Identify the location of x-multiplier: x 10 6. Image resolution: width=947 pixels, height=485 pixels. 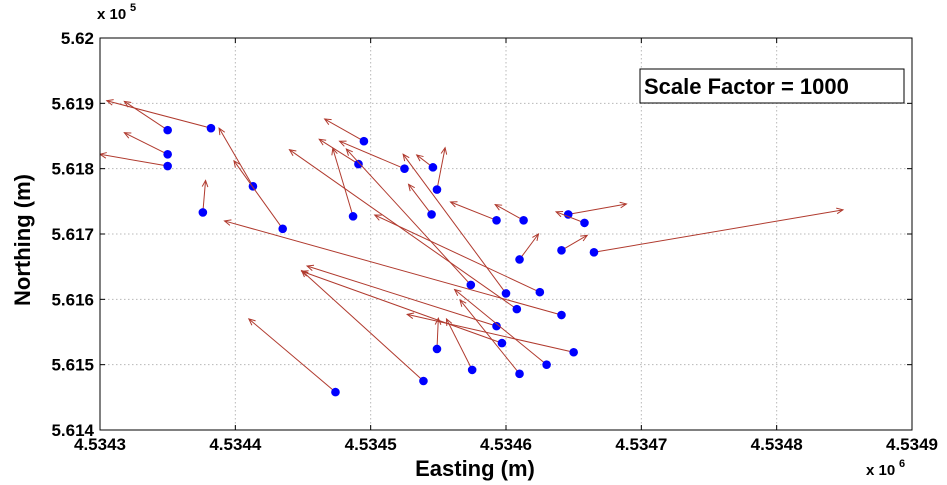
(885, 468).